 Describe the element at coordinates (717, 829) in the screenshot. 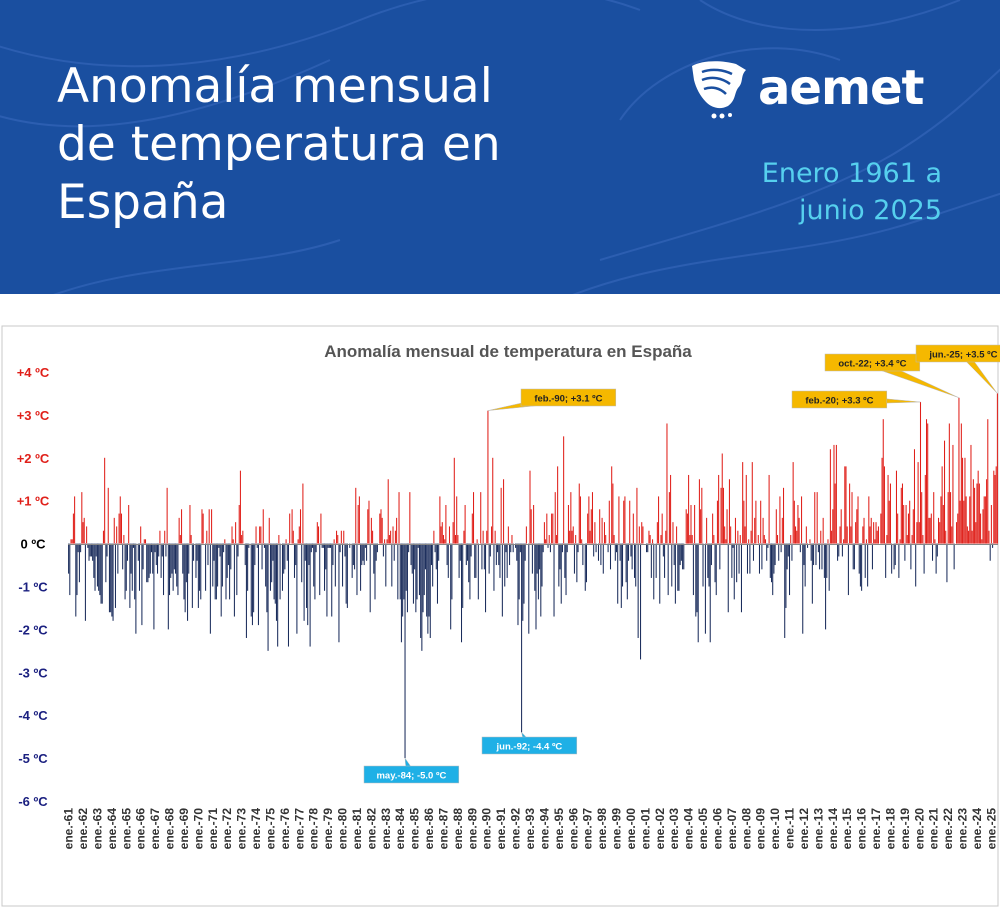

I see `x-tick-label: ene.-06` at that location.